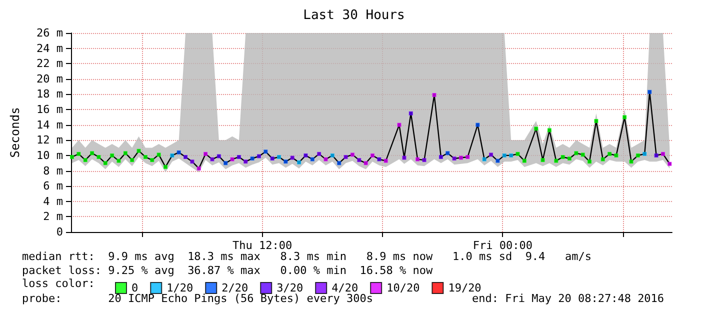  I want to click on x-tick-label: Thu 12:00, so click(262, 245).